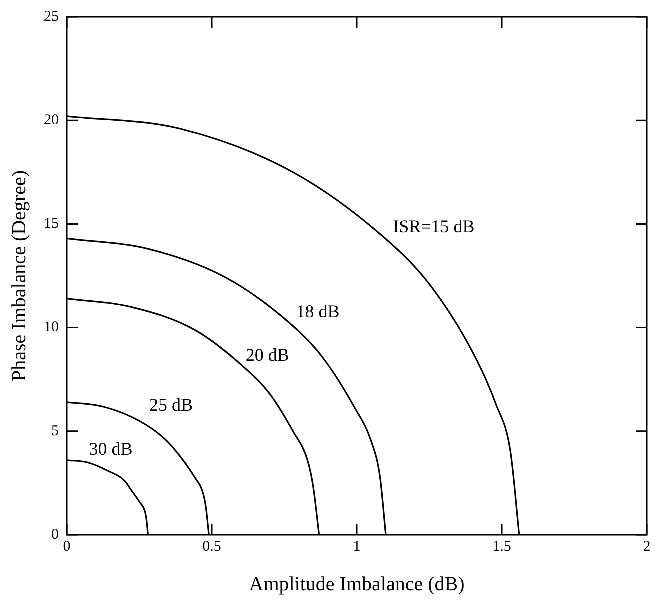  Describe the element at coordinates (51, 120) in the screenshot. I see `y-tick-label: 20` at that location.